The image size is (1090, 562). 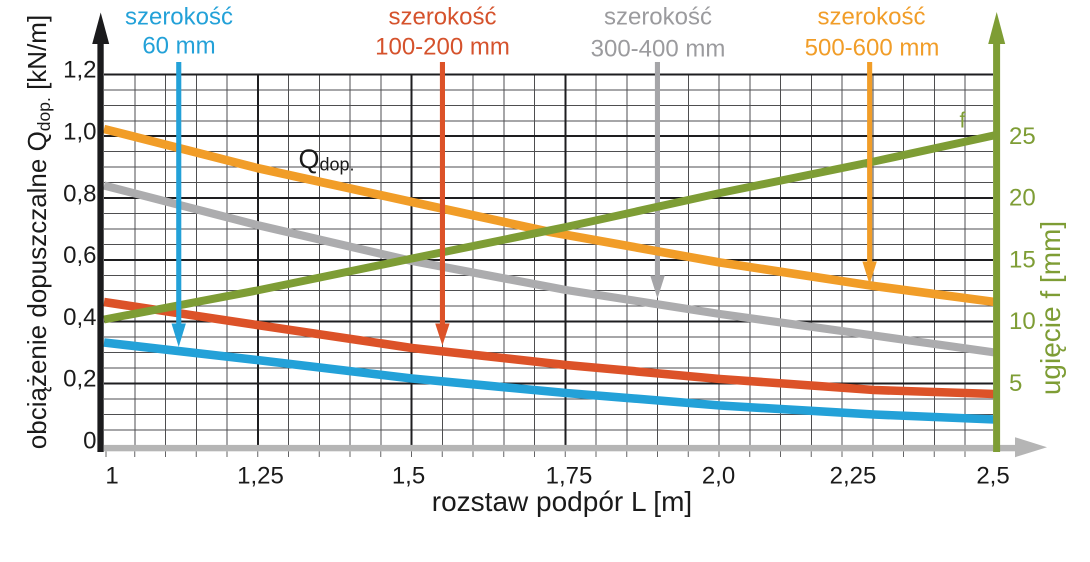 What do you see at coordinates (853, 476) in the screenshot?
I see `svg-text: 2,25` at bounding box center [853, 476].